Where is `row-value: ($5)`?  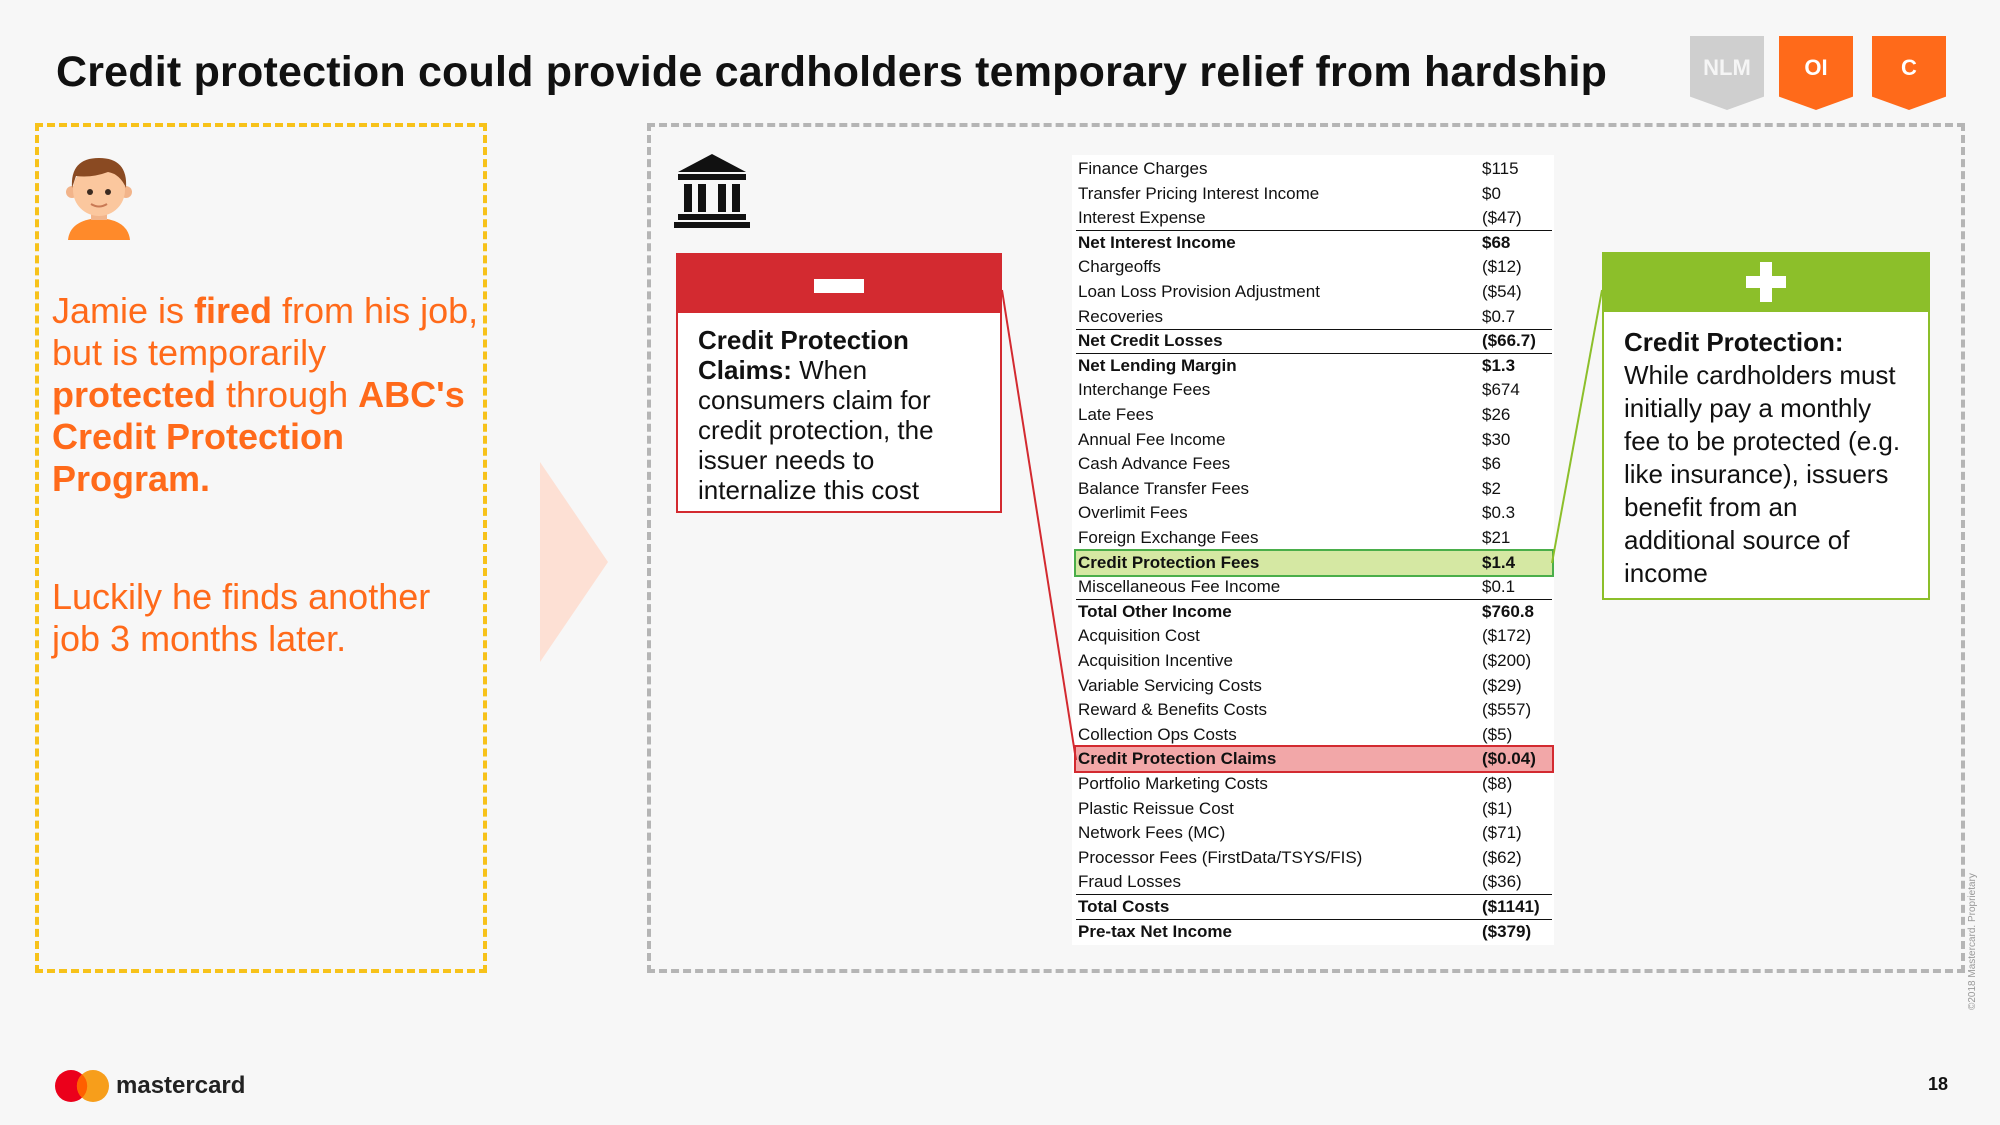 row-value: ($5) is located at coordinates (1497, 734).